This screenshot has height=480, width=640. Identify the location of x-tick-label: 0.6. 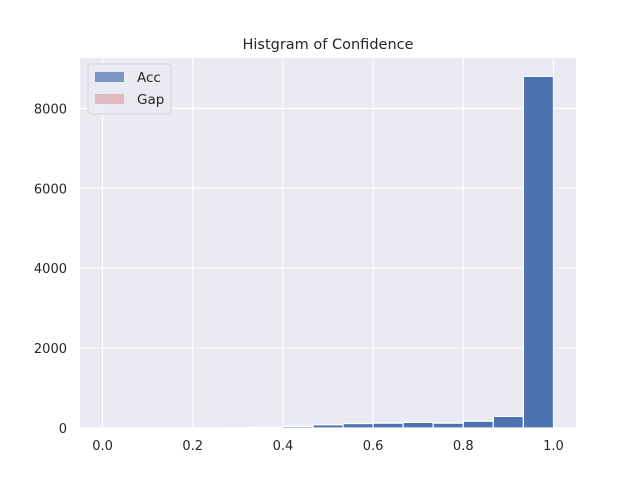
(373, 446).